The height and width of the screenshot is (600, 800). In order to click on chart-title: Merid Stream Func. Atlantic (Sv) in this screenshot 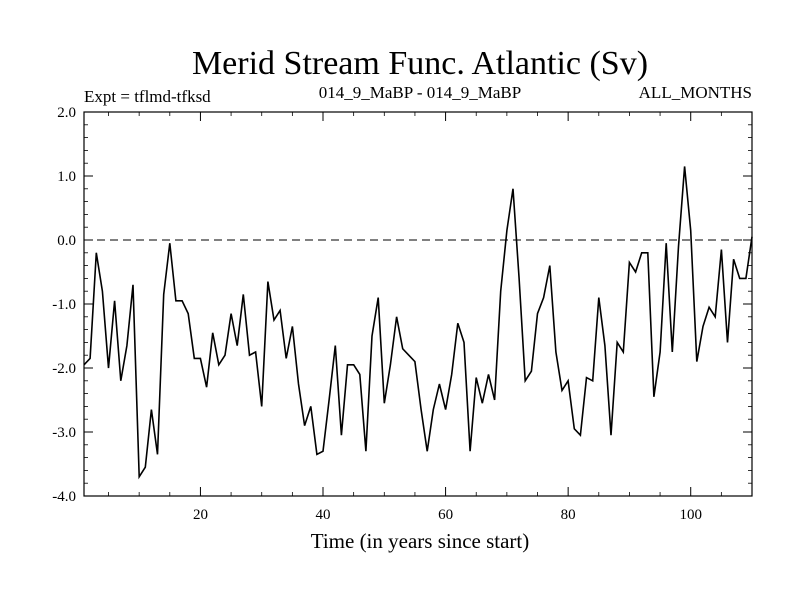, I will do `click(420, 63)`.